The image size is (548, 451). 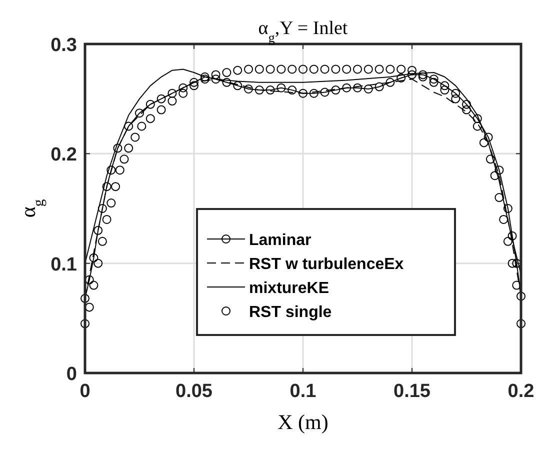 I want to click on y-tick-label: 0.1, so click(x=64, y=265).